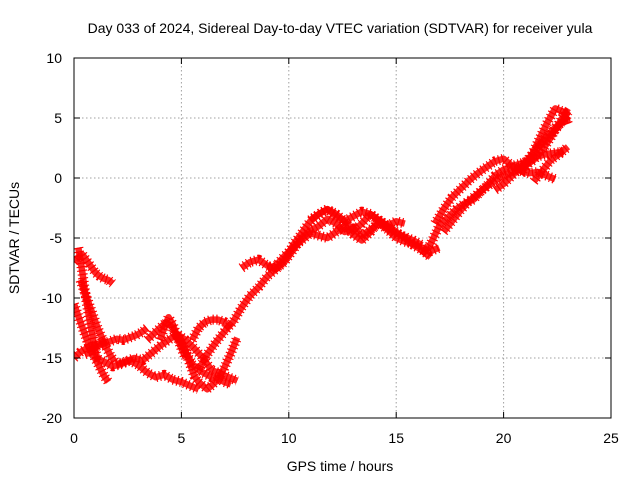  Describe the element at coordinates (289, 438) in the screenshot. I see `x-tick-label: 10` at that location.